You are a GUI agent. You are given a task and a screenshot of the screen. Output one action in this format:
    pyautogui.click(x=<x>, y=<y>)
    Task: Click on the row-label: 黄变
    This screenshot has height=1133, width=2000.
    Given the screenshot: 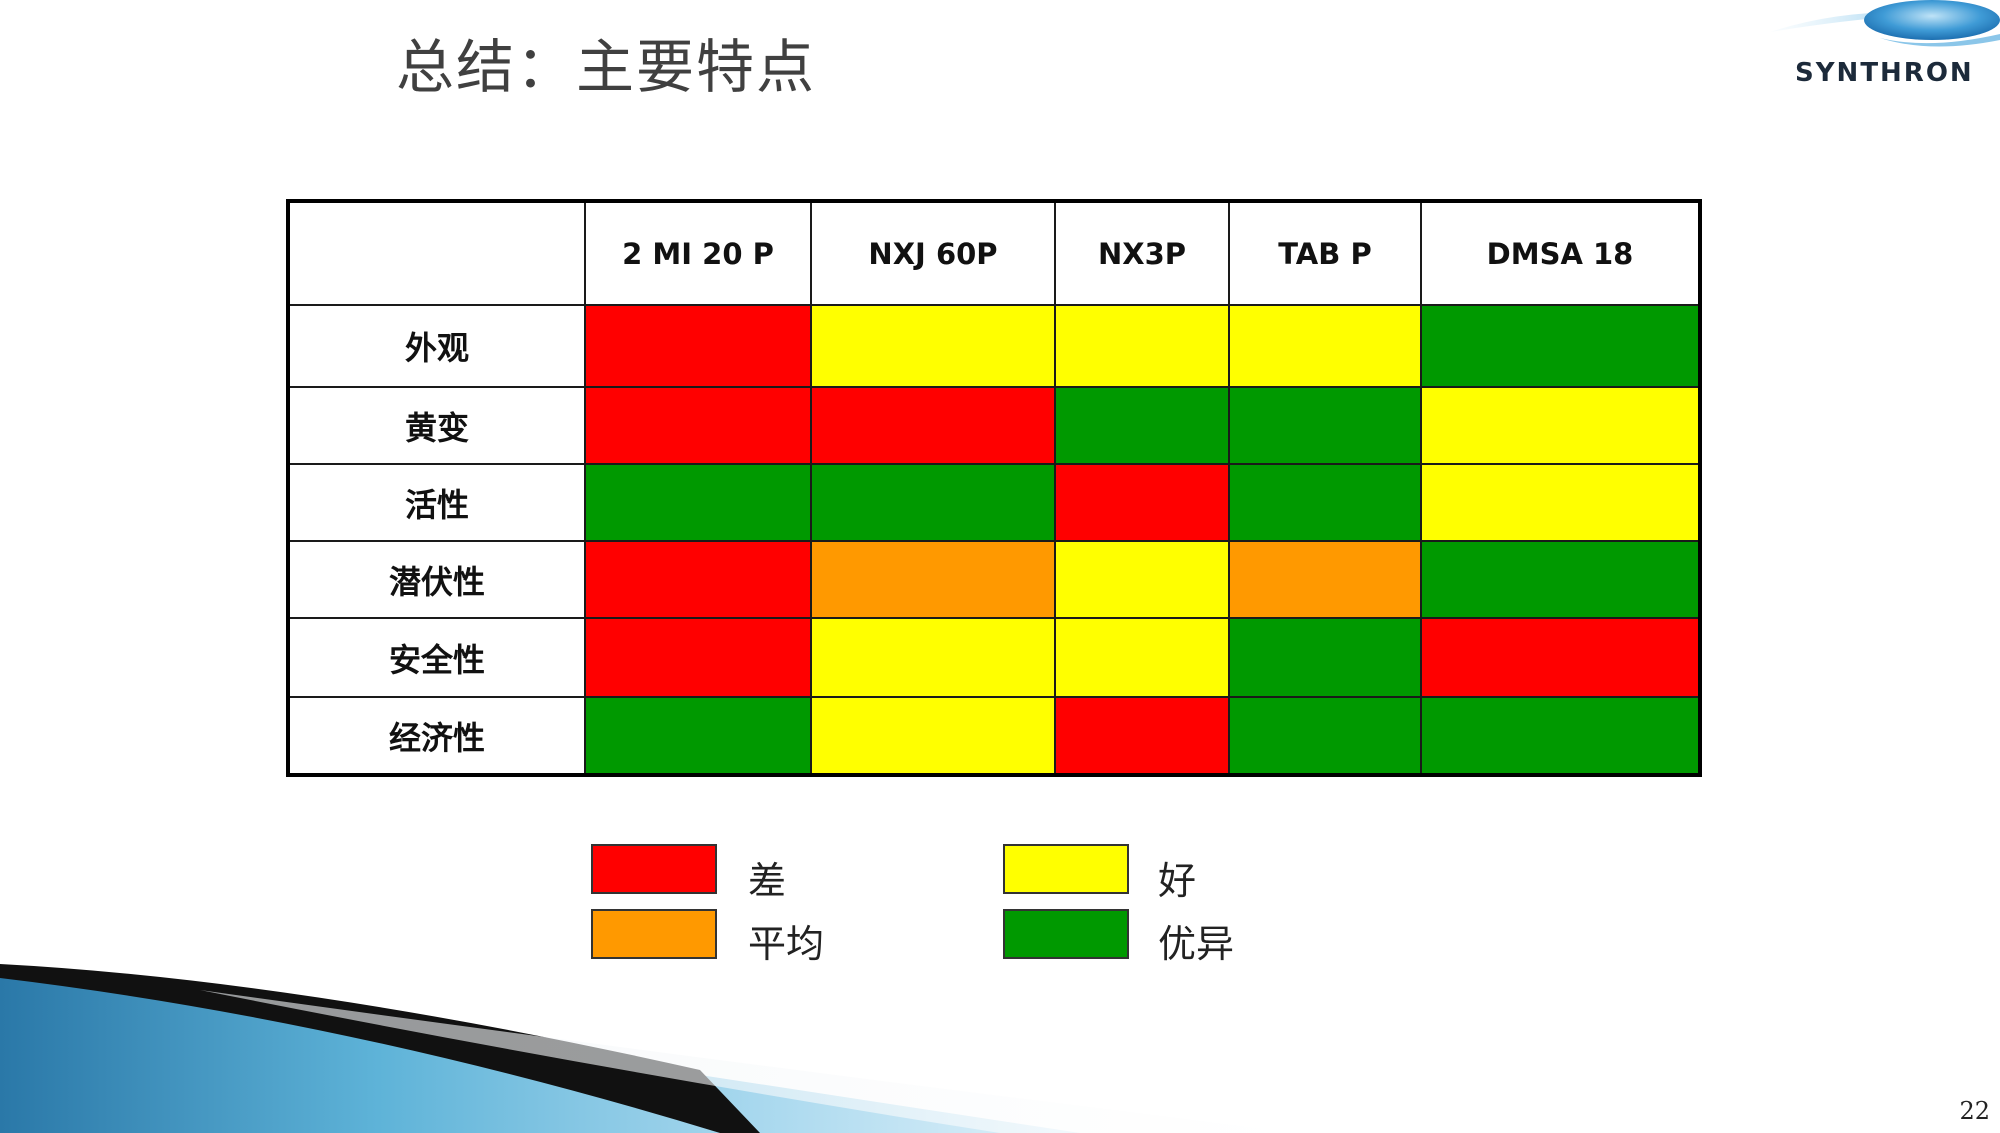 What is the action you would take?
    pyautogui.click(x=436, y=425)
    